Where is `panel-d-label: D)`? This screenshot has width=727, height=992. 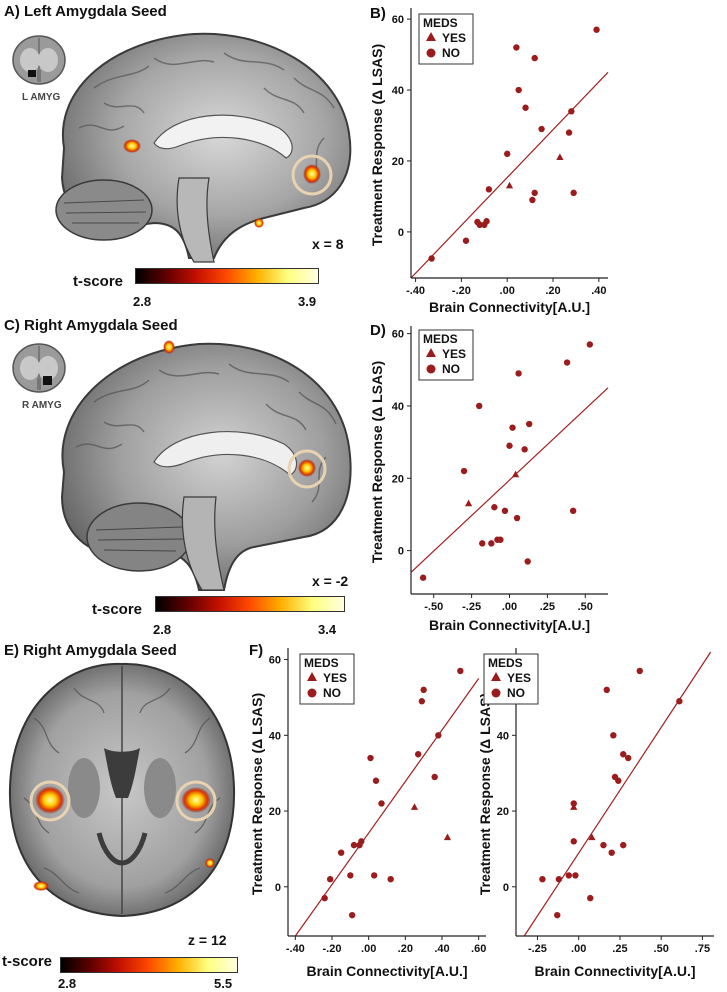 panel-d-label: D) is located at coordinates (378, 330).